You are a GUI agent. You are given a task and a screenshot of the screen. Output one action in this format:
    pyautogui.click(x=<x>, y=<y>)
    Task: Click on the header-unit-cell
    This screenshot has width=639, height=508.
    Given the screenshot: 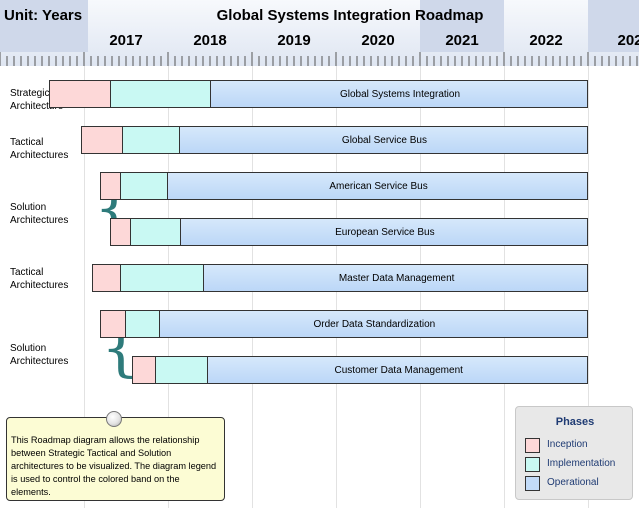 What is the action you would take?
    pyautogui.click(x=44, y=26)
    